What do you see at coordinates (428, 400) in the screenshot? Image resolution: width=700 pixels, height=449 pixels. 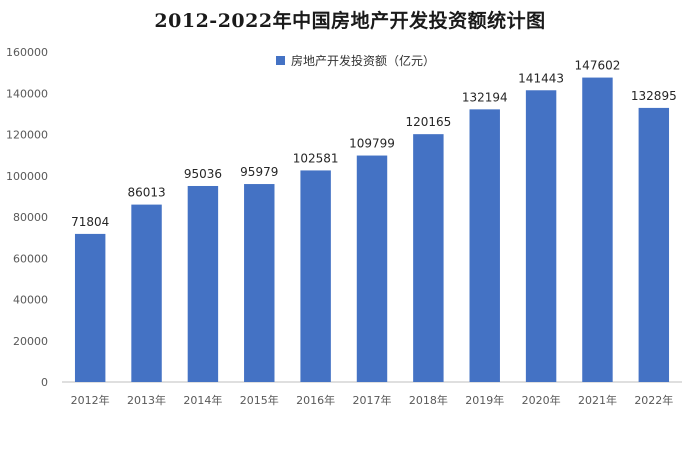 I see `x-tick-label: 2018年` at bounding box center [428, 400].